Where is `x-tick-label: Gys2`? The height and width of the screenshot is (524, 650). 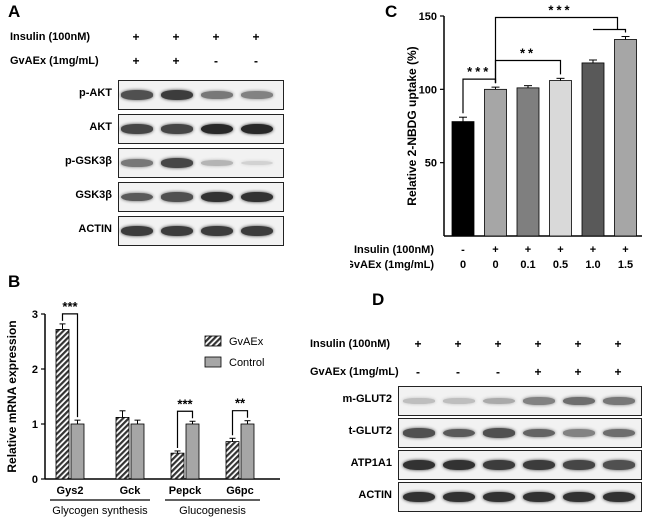 x-tick-label: Gys2 is located at coordinates (70, 491).